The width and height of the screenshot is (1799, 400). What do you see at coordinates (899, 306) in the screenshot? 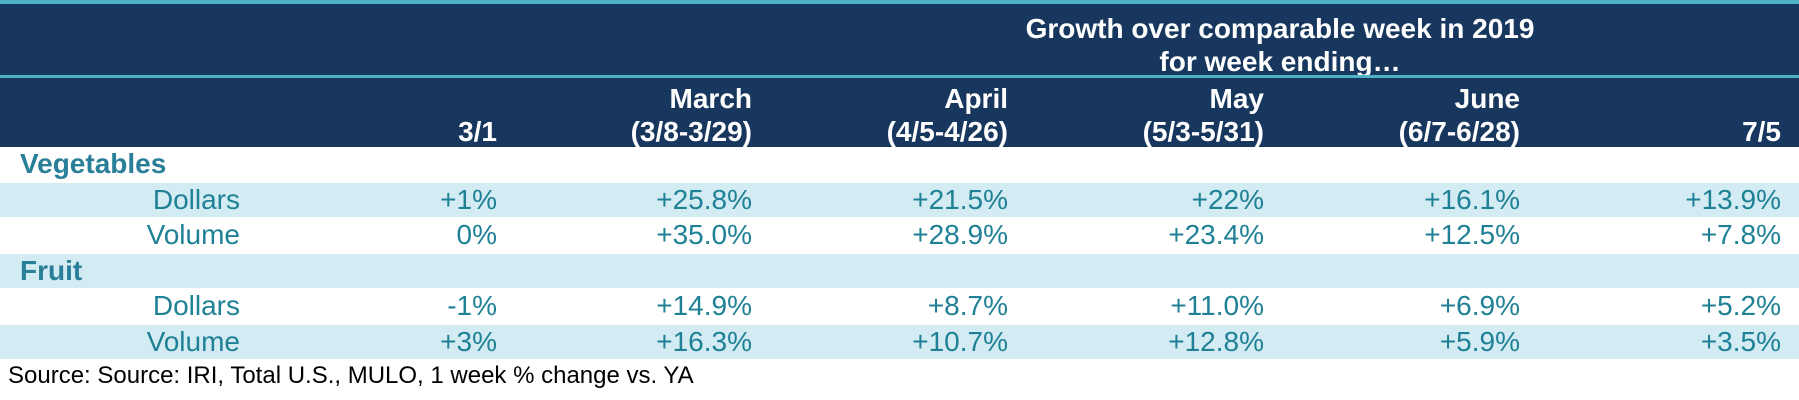
I see `table-row: Dollars -1% +14.9% +8.7% +11.0% +6.9% +5.2%` at bounding box center [899, 306].